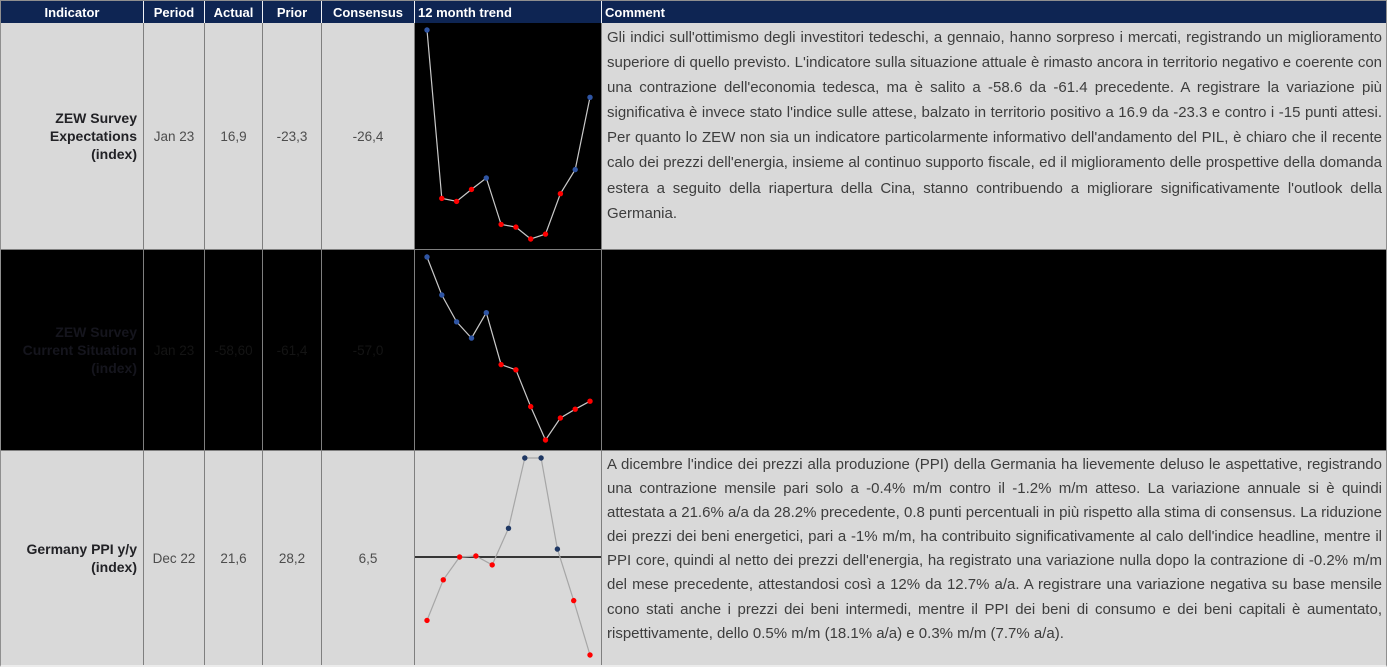 This screenshot has height=667, width=1387. I want to click on column-header-actual: Actual, so click(234, 12).